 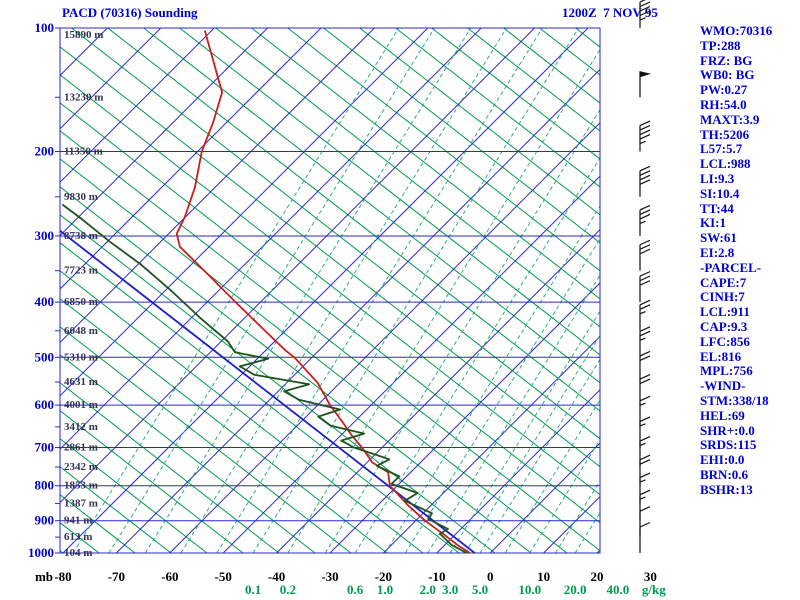 I want to click on stat-line: TT:44, so click(x=717, y=208).